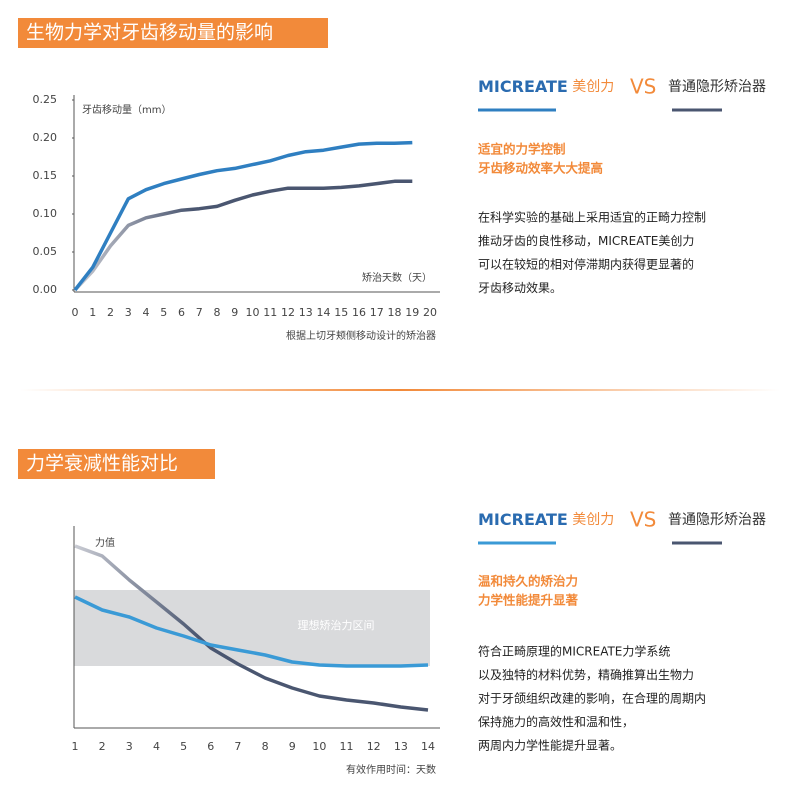 The image size is (794, 789). What do you see at coordinates (45, 99) in the screenshot?
I see `y-tick-label: 0.25` at bounding box center [45, 99].